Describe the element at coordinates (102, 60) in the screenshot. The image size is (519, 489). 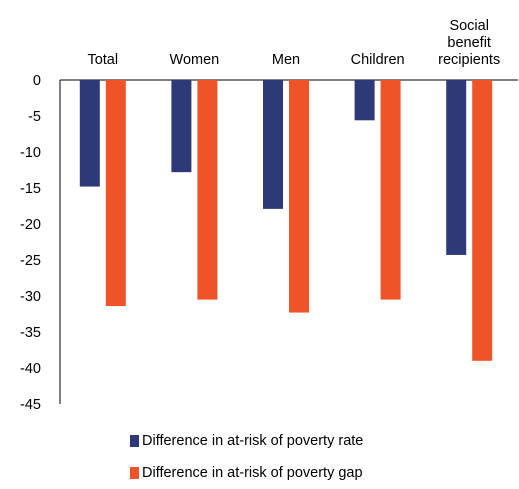
I see `category-label: Total` at that location.